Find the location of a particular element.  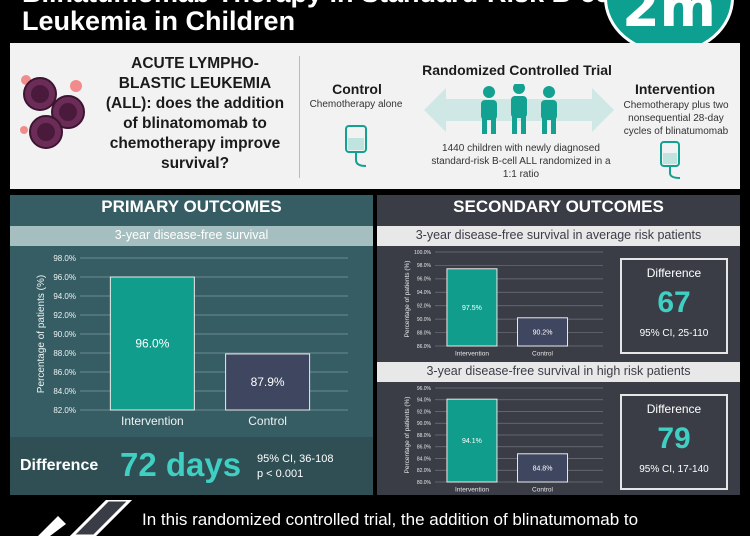

control-description: Chemotherapy alone is located at coordinates (356, 104).